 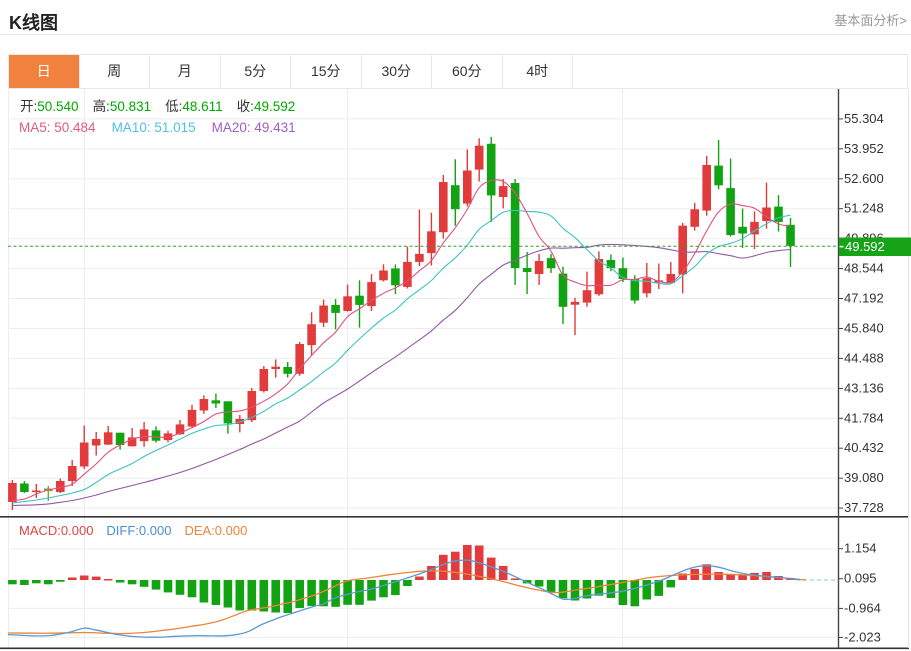 I want to click on svg-text: 47.192, so click(x=864, y=298).